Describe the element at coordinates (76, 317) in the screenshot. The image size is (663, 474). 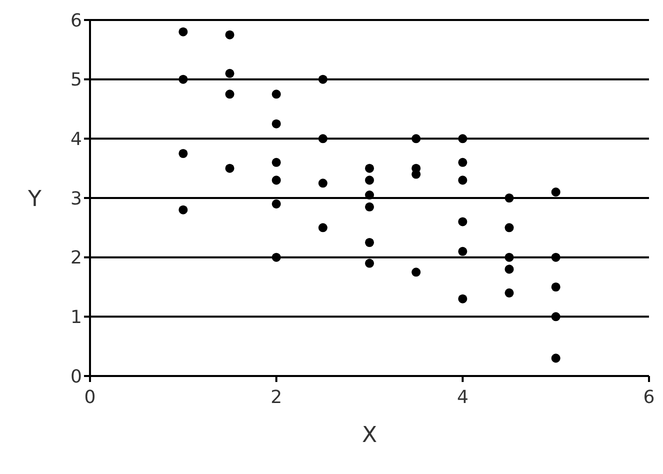
I see `y-tick-label: 1` at that location.